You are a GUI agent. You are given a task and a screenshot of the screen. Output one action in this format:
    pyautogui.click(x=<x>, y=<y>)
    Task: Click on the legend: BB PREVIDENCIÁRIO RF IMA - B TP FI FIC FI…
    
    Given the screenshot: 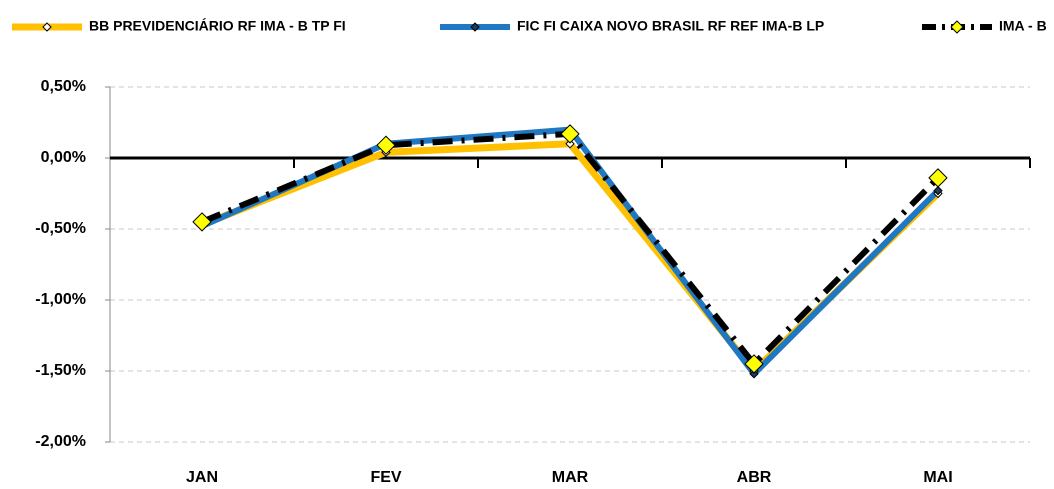 What is the action you would take?
    pyautogui.click(x=529, y=26)
    